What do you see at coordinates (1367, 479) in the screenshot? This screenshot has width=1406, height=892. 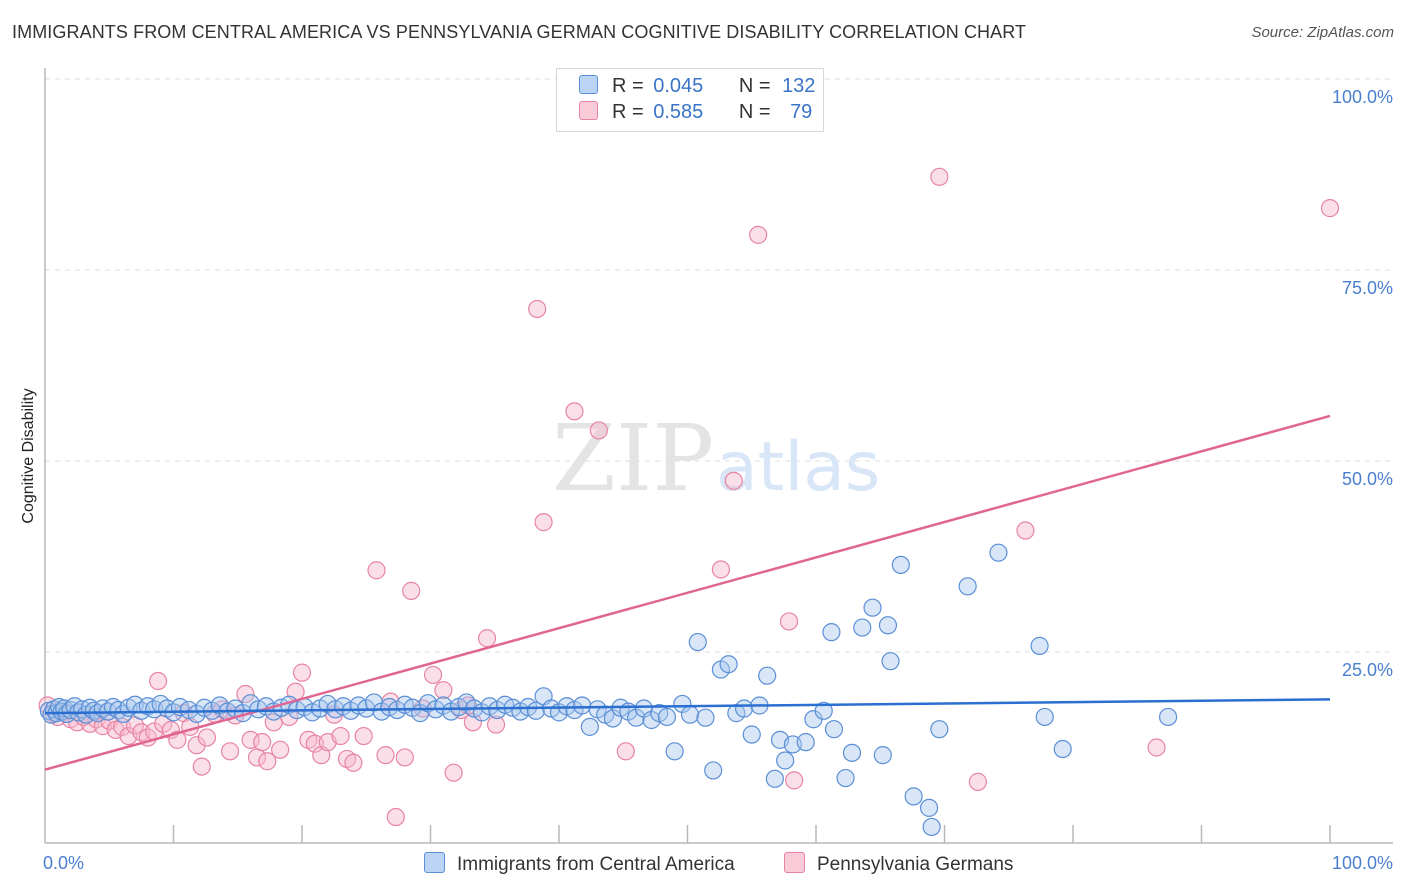 I see `y-tick-label: 50.0%` at bounding box center [1367, 479].